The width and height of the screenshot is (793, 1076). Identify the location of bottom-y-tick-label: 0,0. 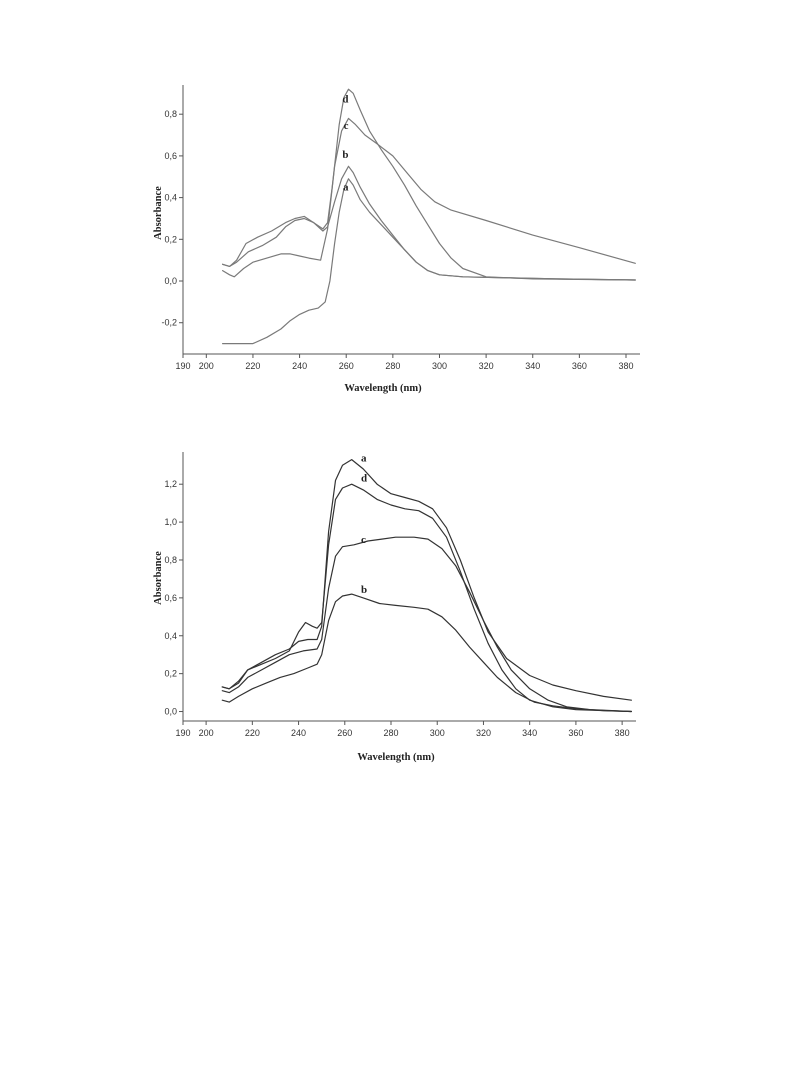
(170, 712).